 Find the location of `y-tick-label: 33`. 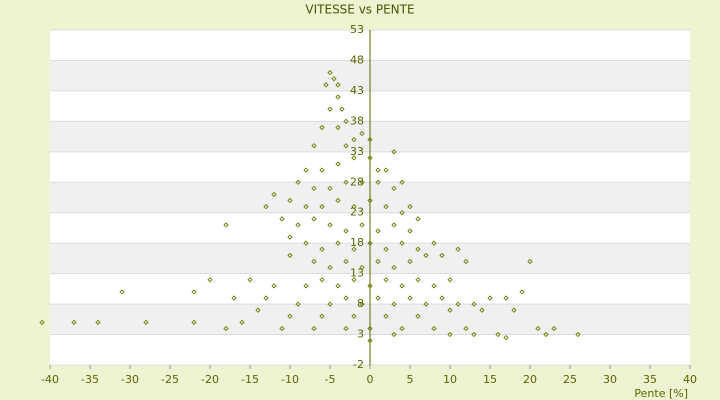

y-tick-label: 33 is located at coordinates (357, 151).